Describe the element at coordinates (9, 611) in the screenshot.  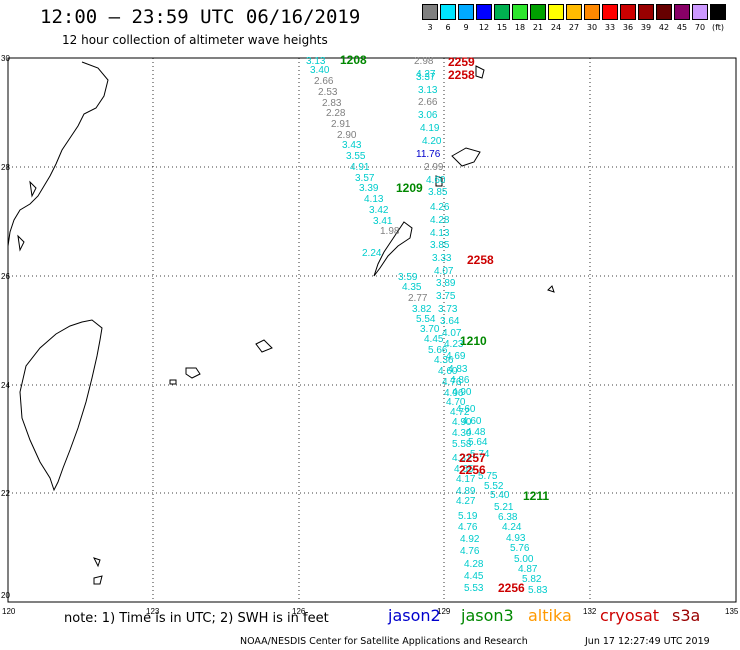
I see `lon-label-120: 120` at that location.